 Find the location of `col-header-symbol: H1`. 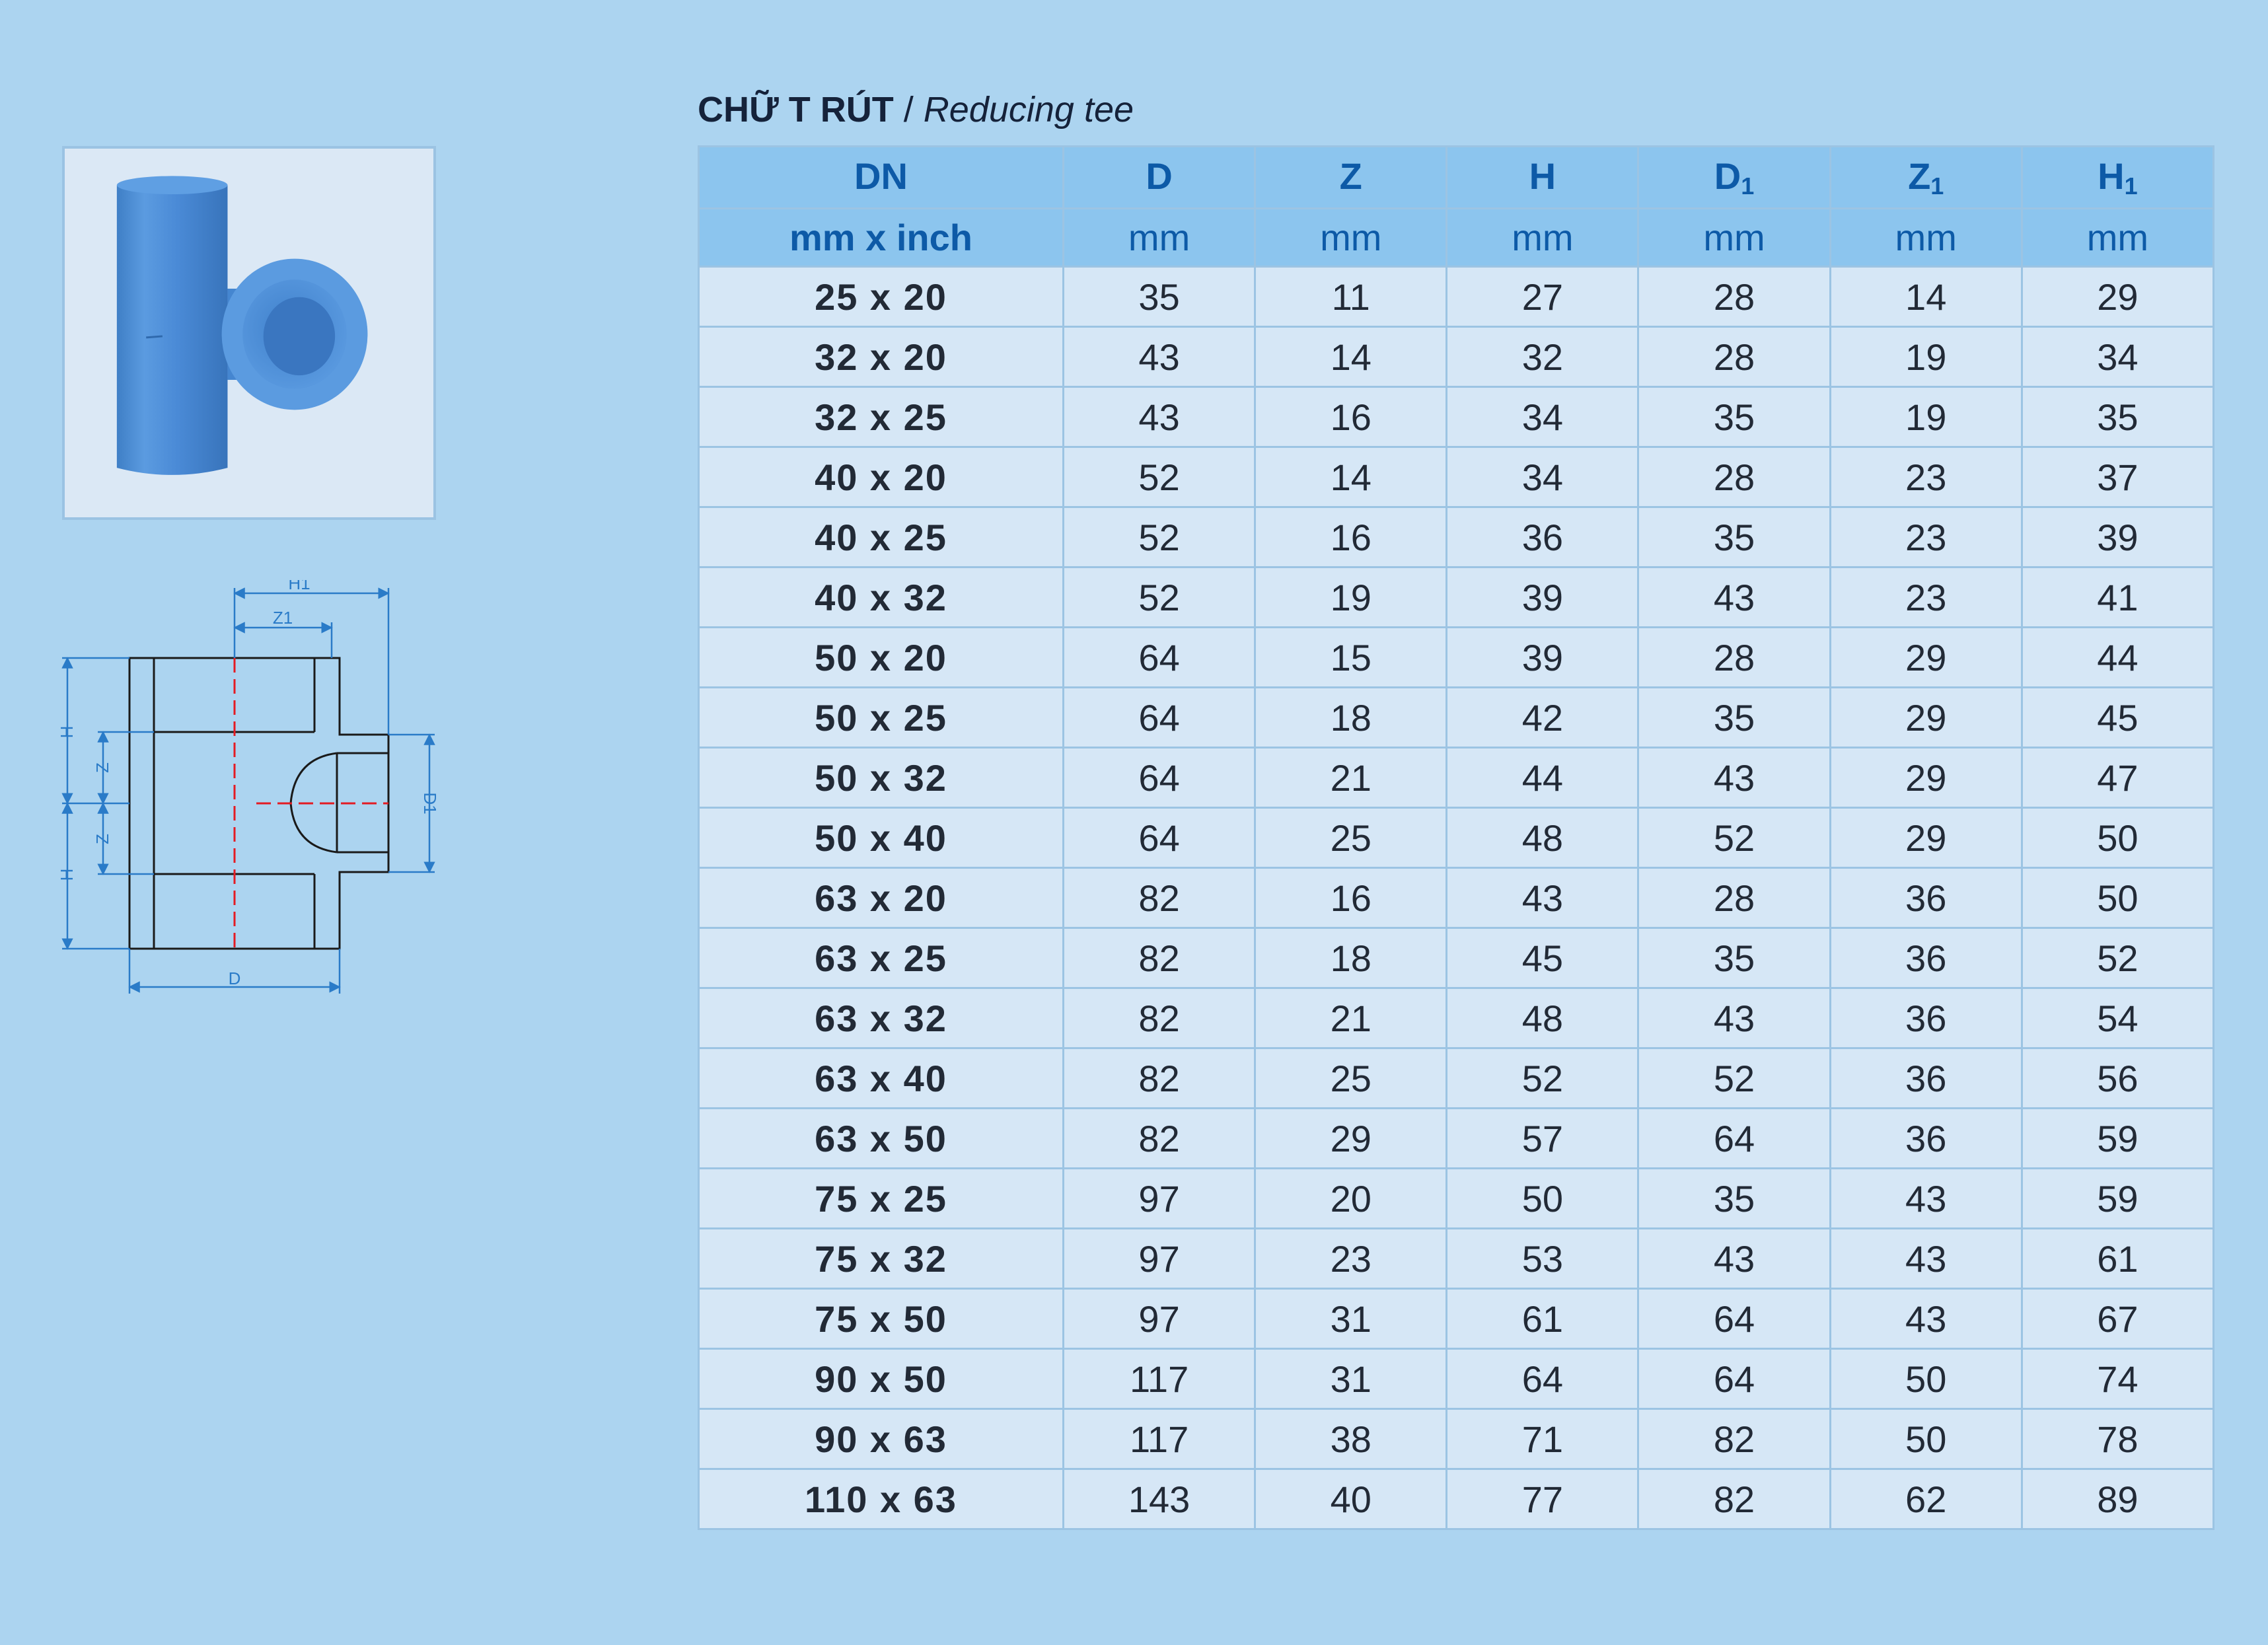

col-header-symbol: H1 is located at coordinates (2117, 177).